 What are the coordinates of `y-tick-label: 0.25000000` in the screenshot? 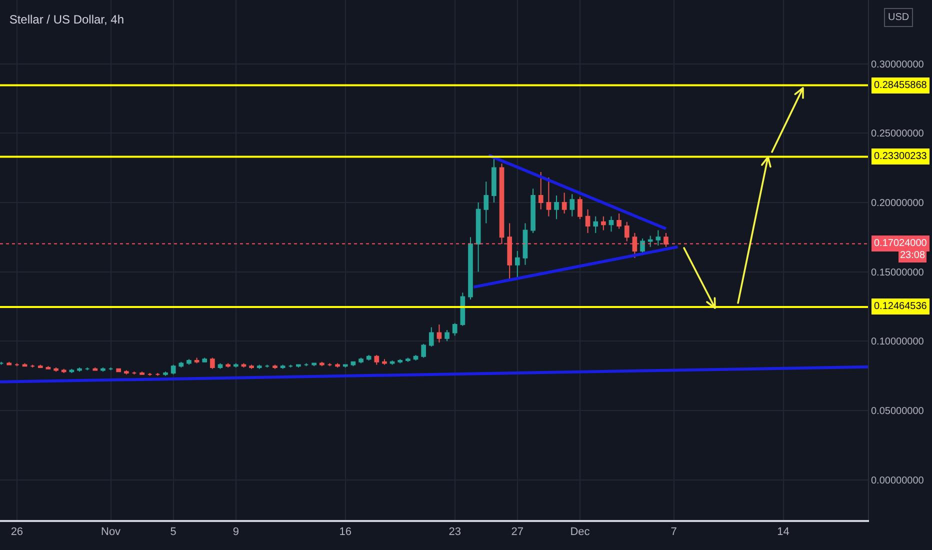 It's located at (897, 134).